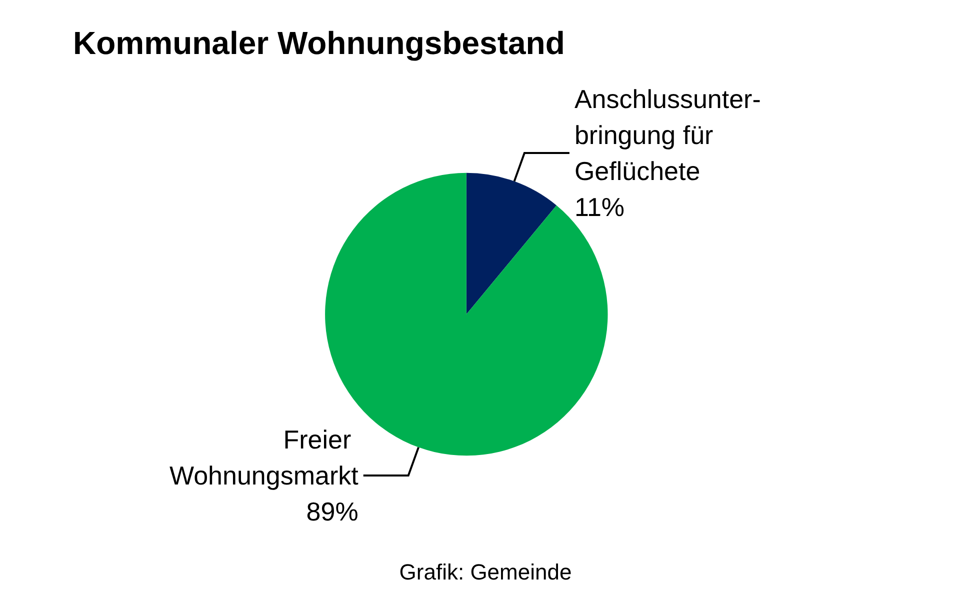 Image resolution: width=971 pixels, height=605 pixels. What do you see at coordinates (485, 572) in the screenshot?
I see `text: Grafik: Gemeinde` at bounding box center [485, 572].